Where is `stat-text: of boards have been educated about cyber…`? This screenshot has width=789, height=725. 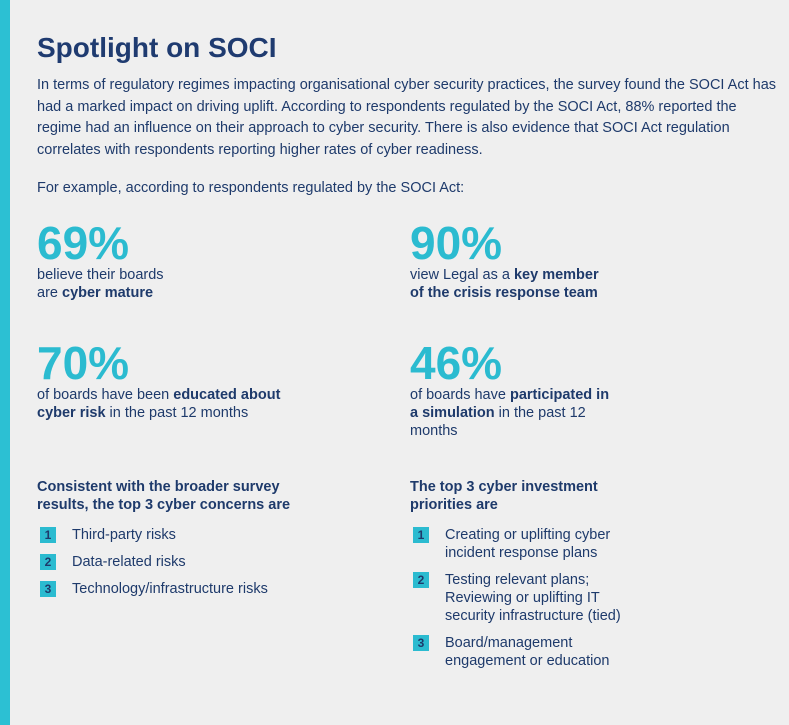
stat-text: of boards have been educated about cyber… is located at coordinates (164, 404).